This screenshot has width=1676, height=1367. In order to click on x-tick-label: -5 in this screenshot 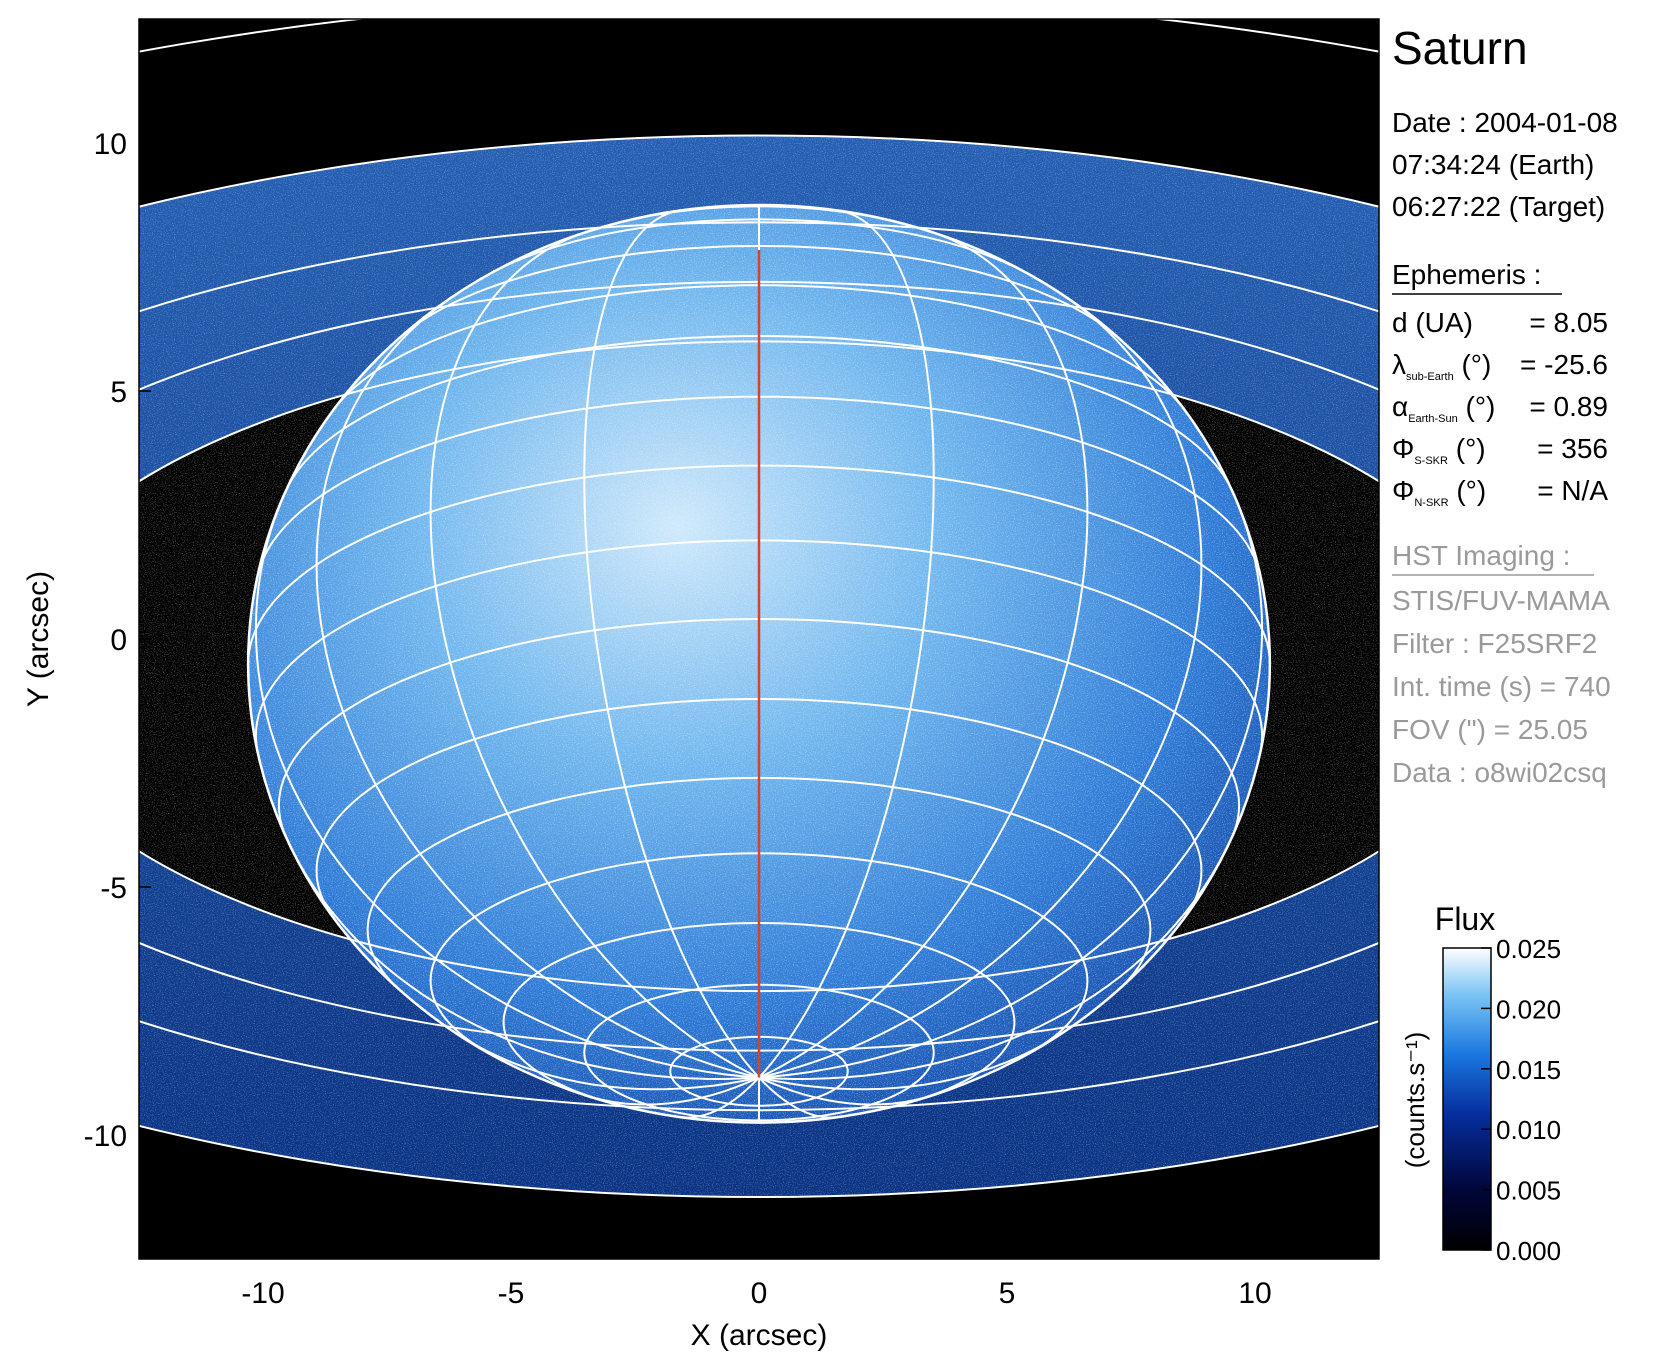, I will do `click(511, 1293)`.